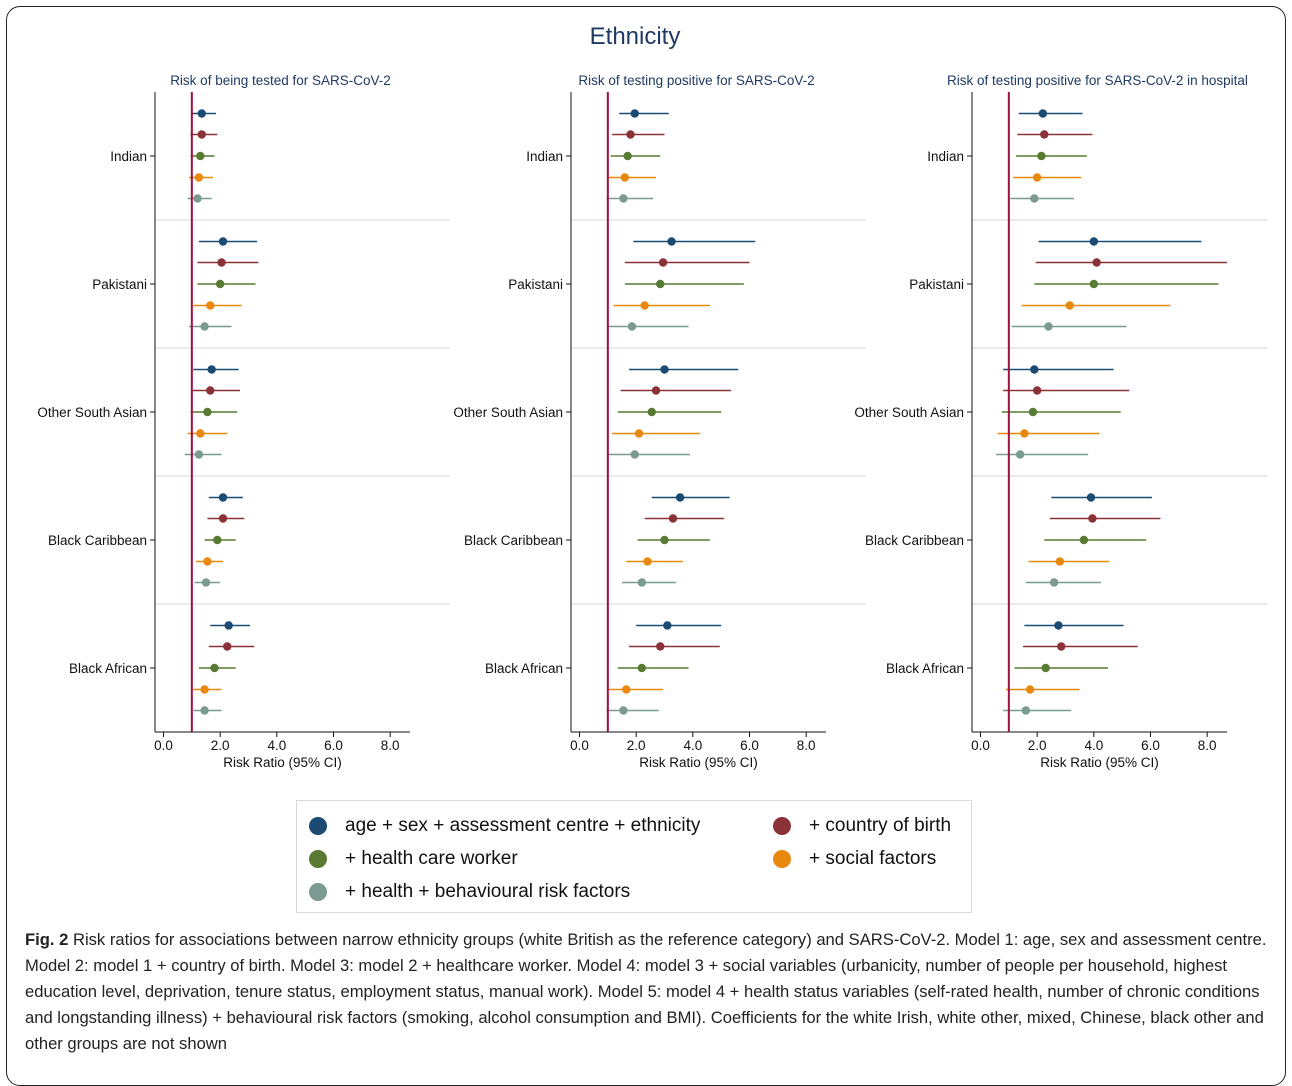  I want to click on legend-item-model3: + health care worker, so click(413, 859).